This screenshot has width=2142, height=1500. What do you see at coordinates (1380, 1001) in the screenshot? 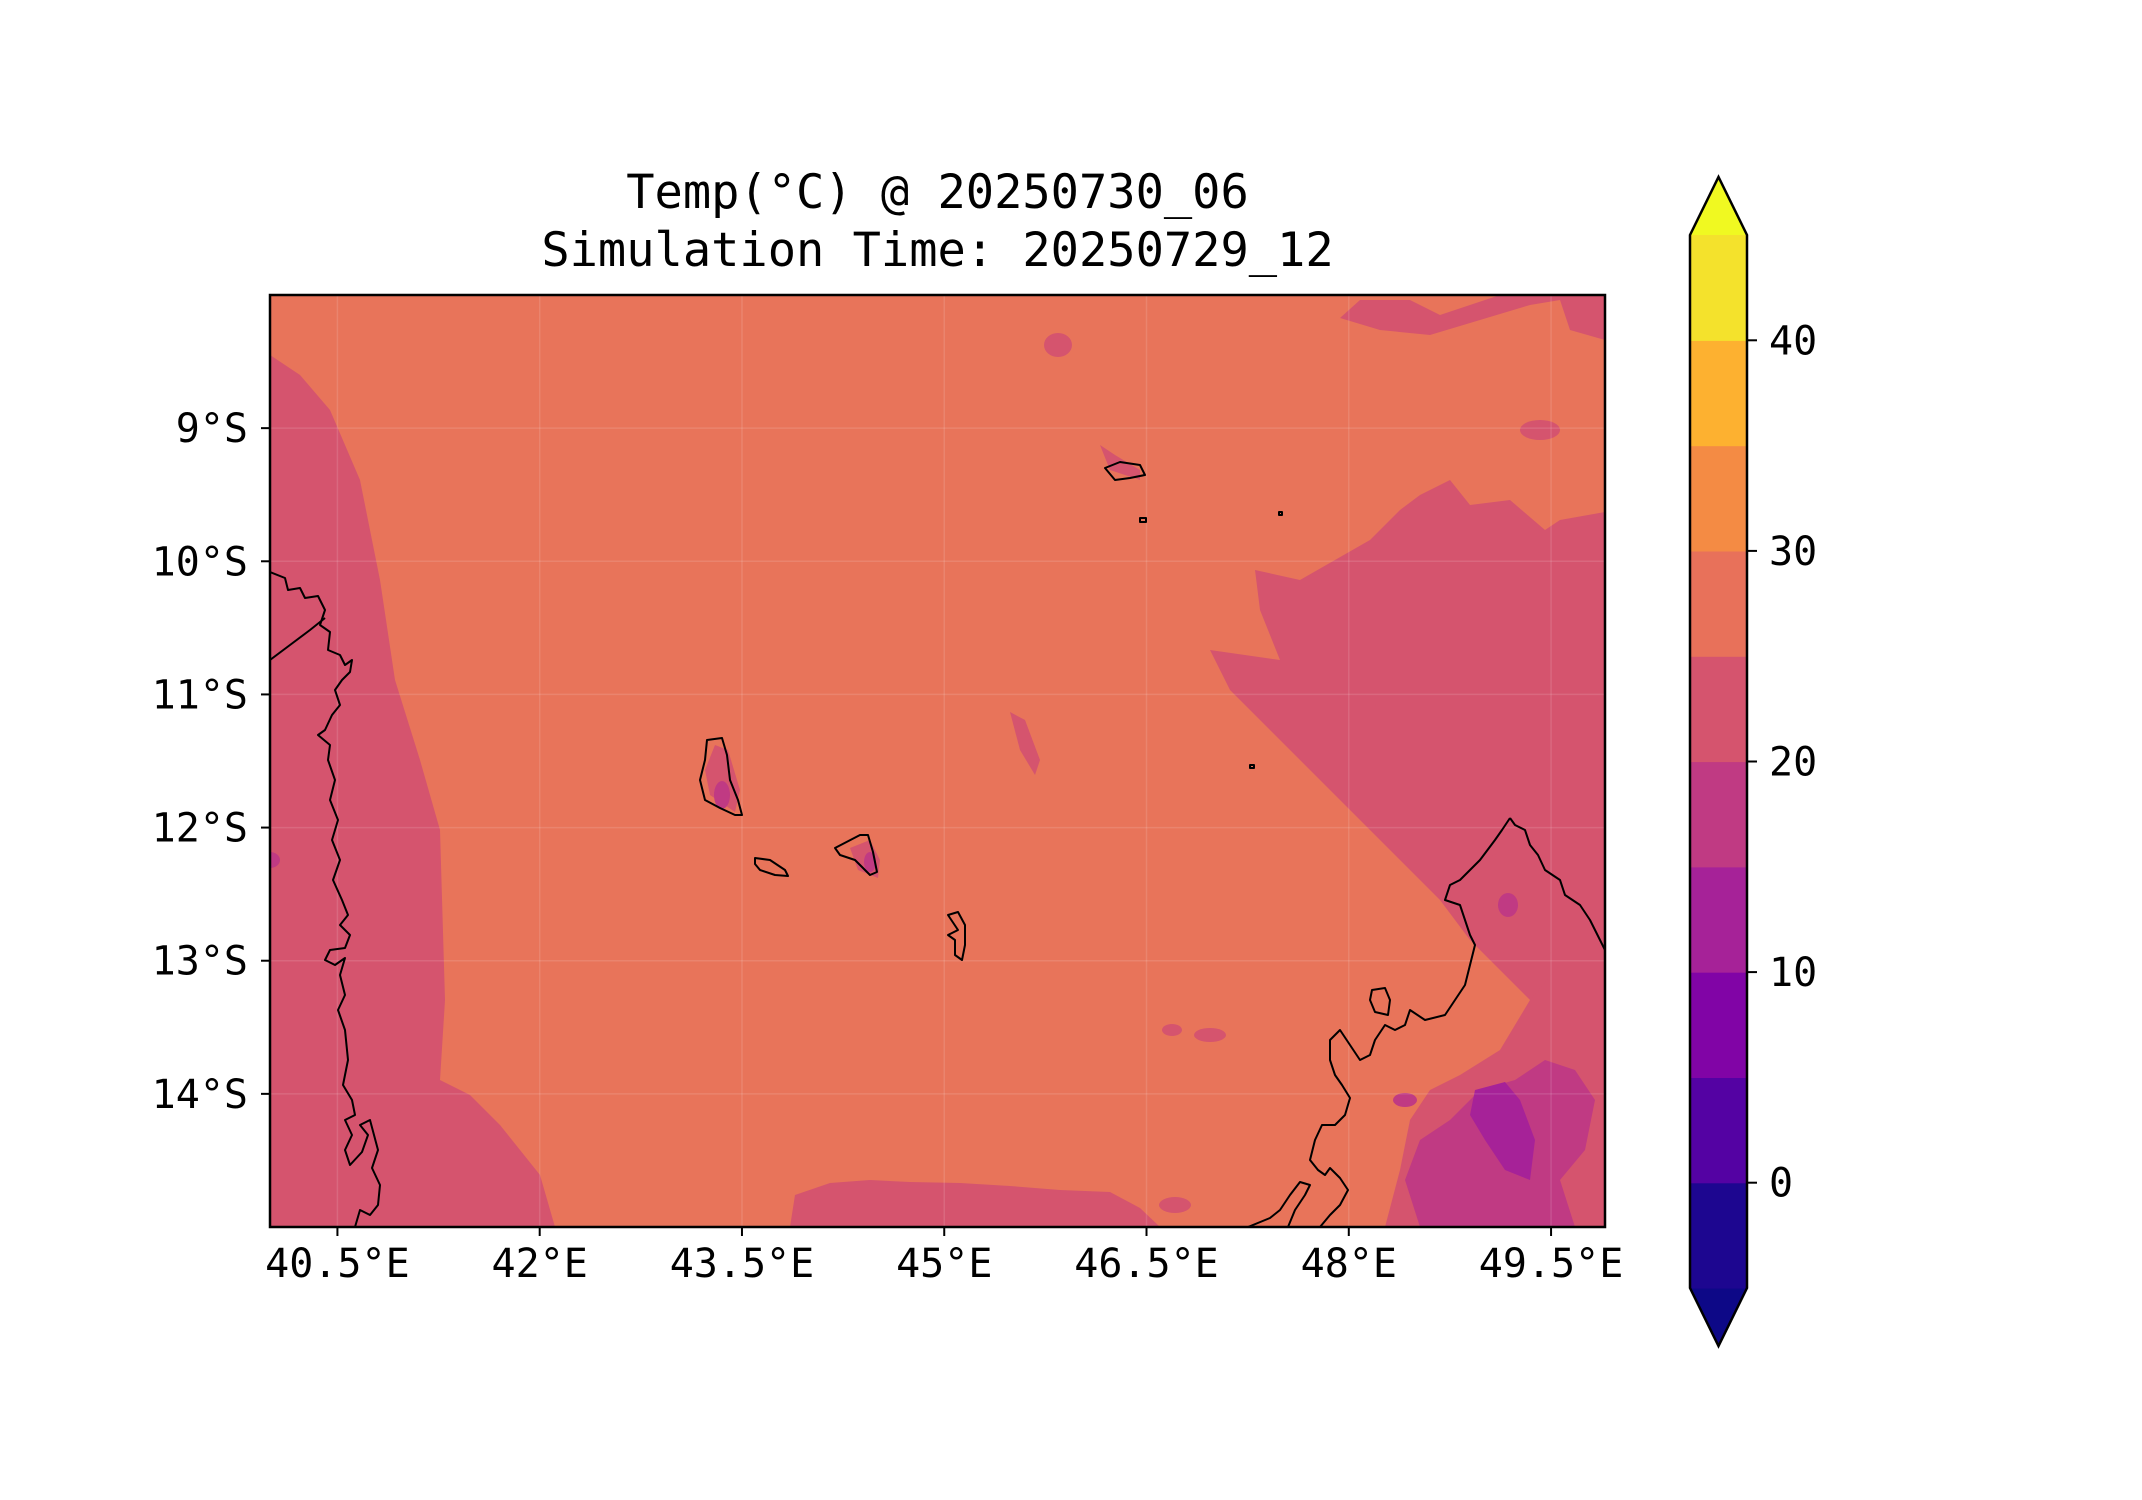
I see `island-nosy-be` at bounding box center [1380, 1001].